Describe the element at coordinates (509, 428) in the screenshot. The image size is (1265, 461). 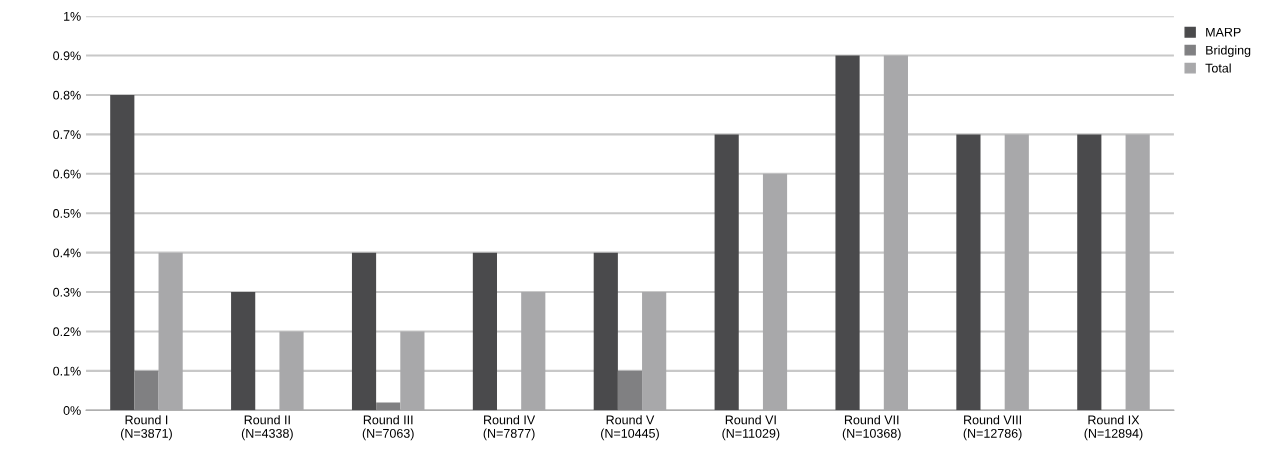
I see `x-tick-label: Round IV (N=7877)` at that location.